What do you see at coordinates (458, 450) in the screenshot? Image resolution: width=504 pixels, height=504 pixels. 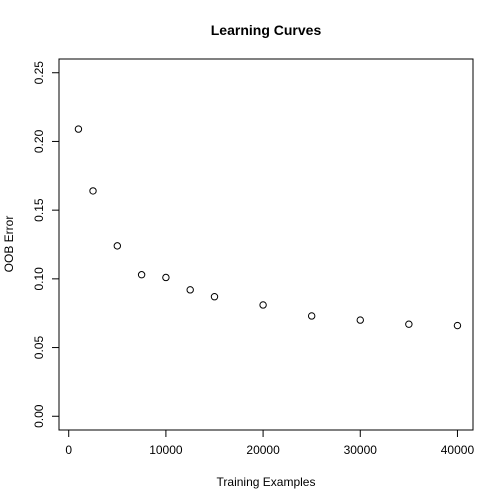 I see `x-tick-label: 40000` at bounding box center [458, 450].